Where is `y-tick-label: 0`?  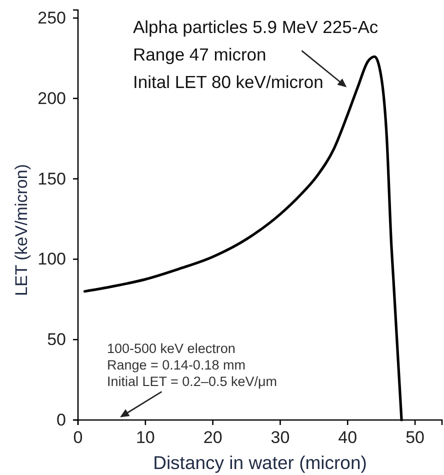
y-tick-label: 0 is located at coordinates (61, 420).